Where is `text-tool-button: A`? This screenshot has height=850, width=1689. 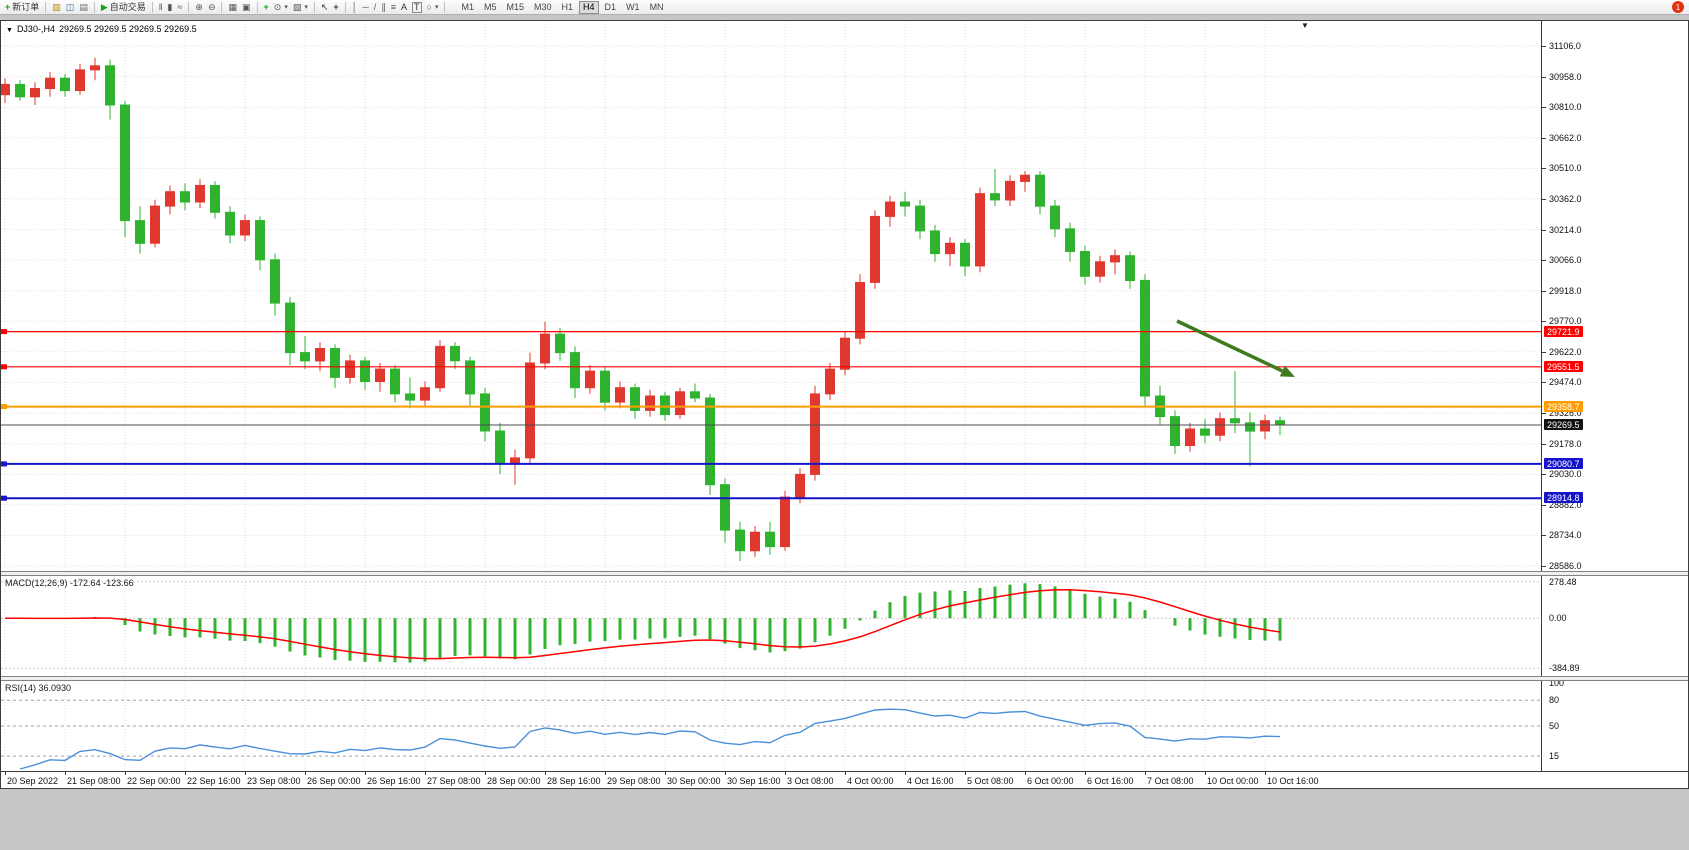
text-tool-button: A is located at coordinates (404, 7).